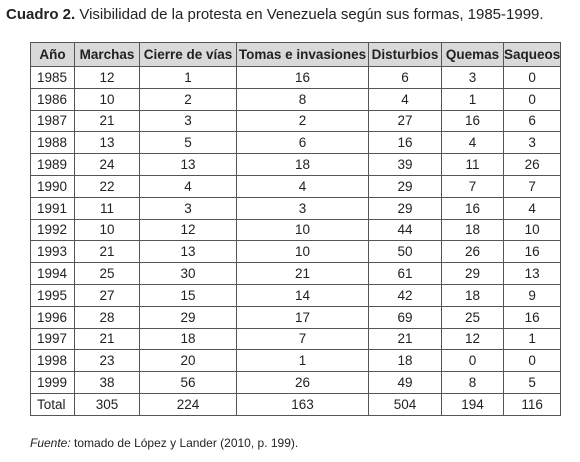  What do you see at coordinates (296, 252) in the screenshot?
I see `table-row: 1993 21 13 10 50 26 16` at bounding box center [296, 252].